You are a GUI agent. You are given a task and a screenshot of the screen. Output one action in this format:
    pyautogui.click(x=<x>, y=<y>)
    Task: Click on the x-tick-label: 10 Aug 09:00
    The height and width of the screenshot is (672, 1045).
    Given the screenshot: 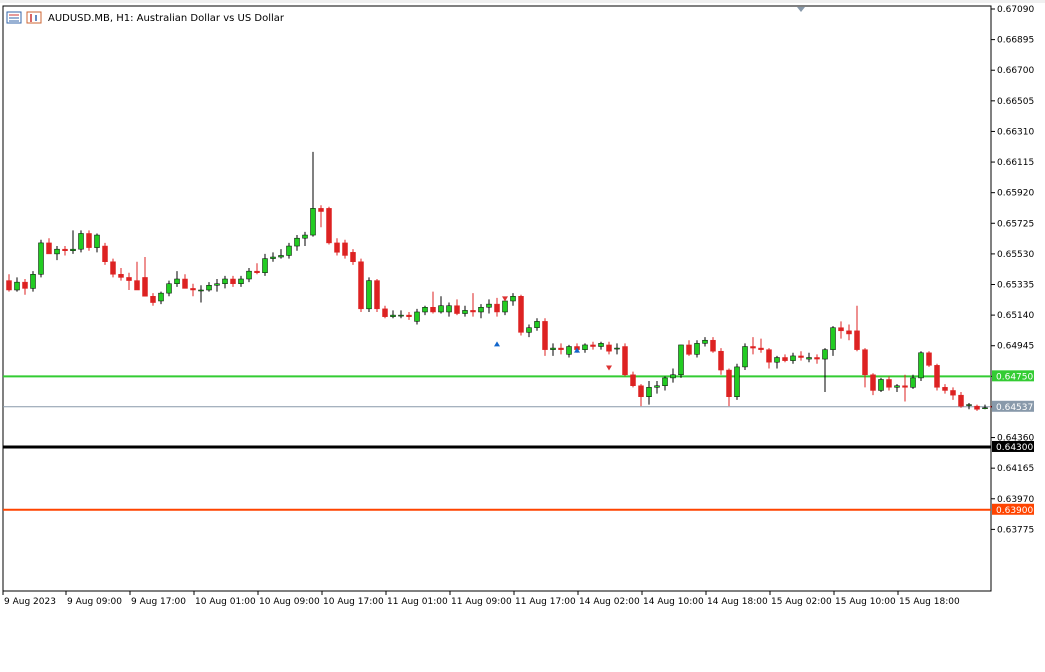 What is the action you would take?
    pyautogui.click(x=289, y=602)
    